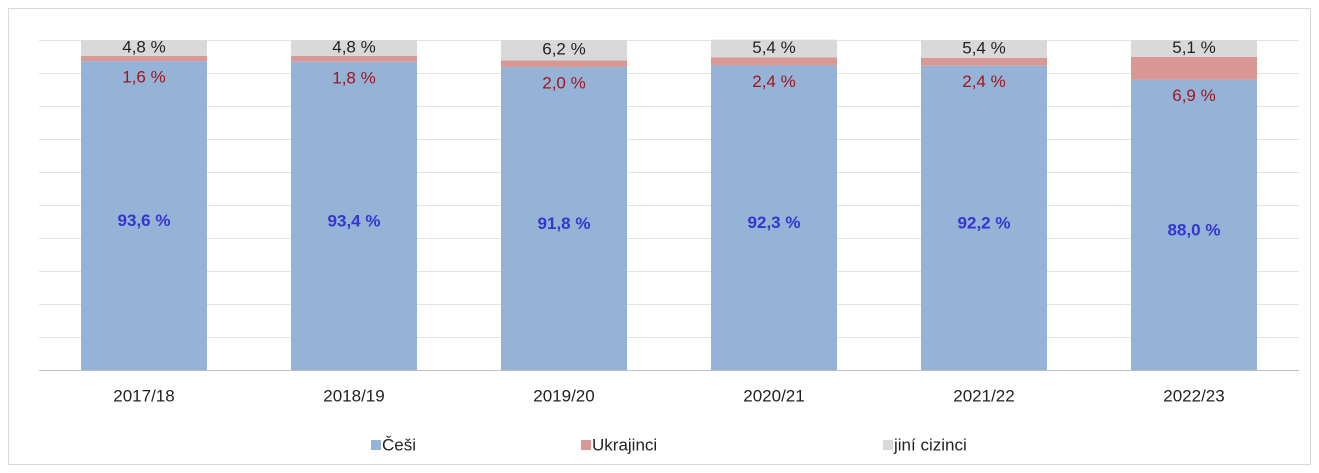 This screenshot has width=1319, height=473. Describe the element at coordinates (143, 77) in the screenshot. I see `data-label: 1,6 %` at that location.